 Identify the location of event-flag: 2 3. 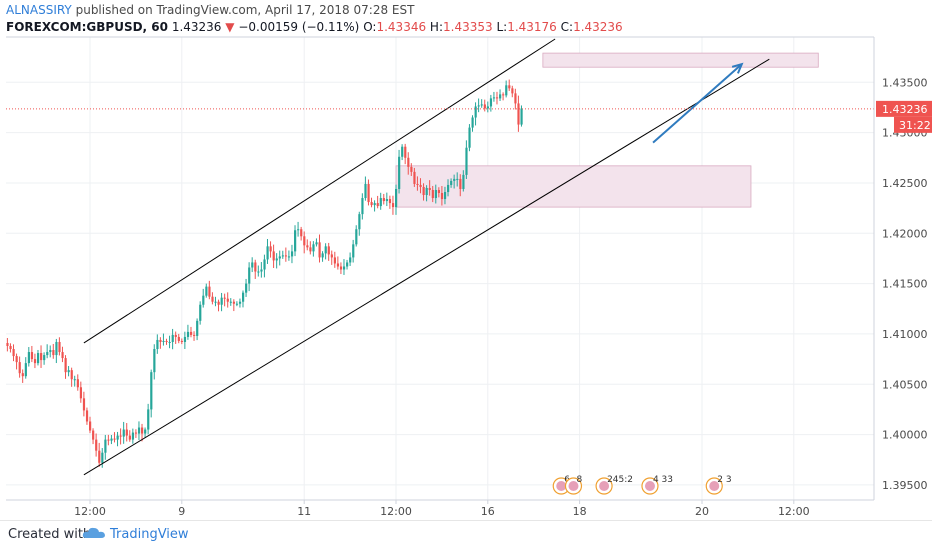
(718, 485).